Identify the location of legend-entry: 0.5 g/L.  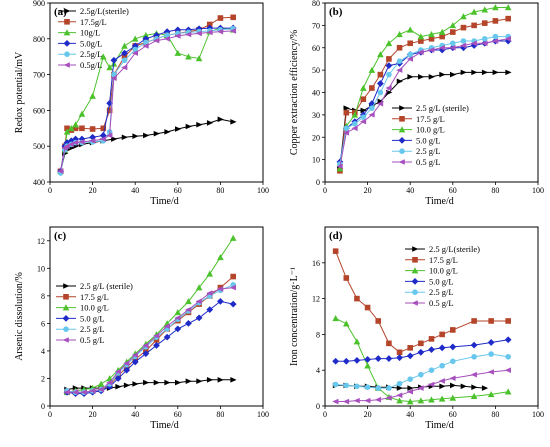
(441, 303).